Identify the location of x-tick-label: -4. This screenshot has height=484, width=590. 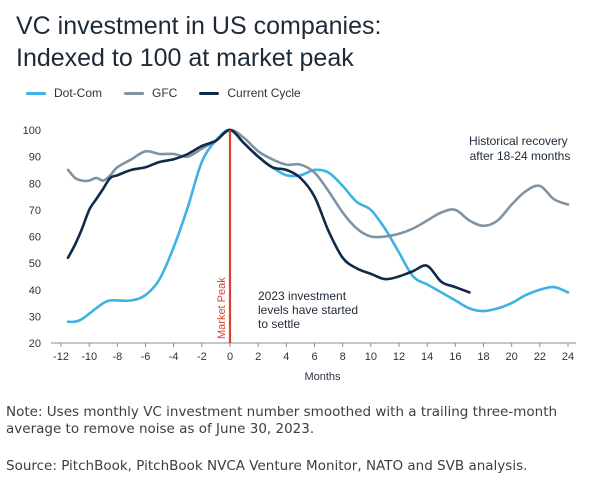
(174, 357).